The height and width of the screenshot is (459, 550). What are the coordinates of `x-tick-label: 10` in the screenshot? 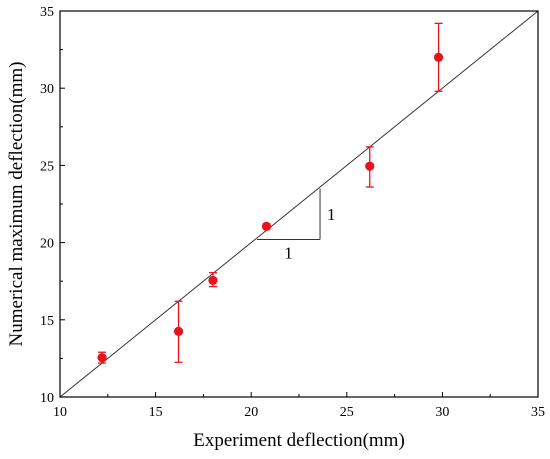 It's located at (60, 412).